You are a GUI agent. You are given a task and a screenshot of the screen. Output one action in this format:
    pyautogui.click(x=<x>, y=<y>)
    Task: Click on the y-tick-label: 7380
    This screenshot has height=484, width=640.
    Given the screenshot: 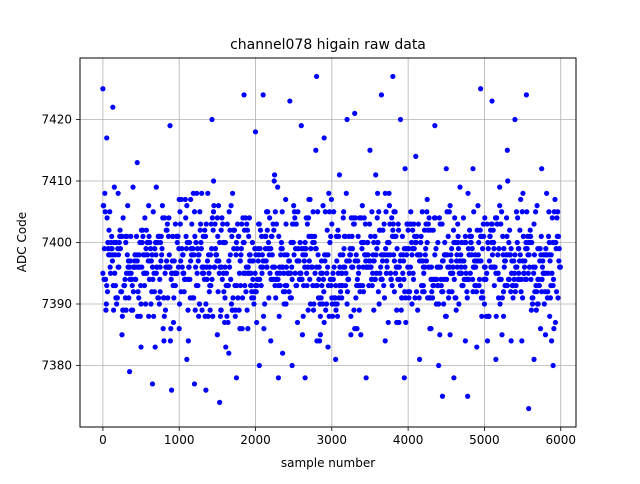 What is the action you would take?
    pyautogui.click(x=56, y=366)
    